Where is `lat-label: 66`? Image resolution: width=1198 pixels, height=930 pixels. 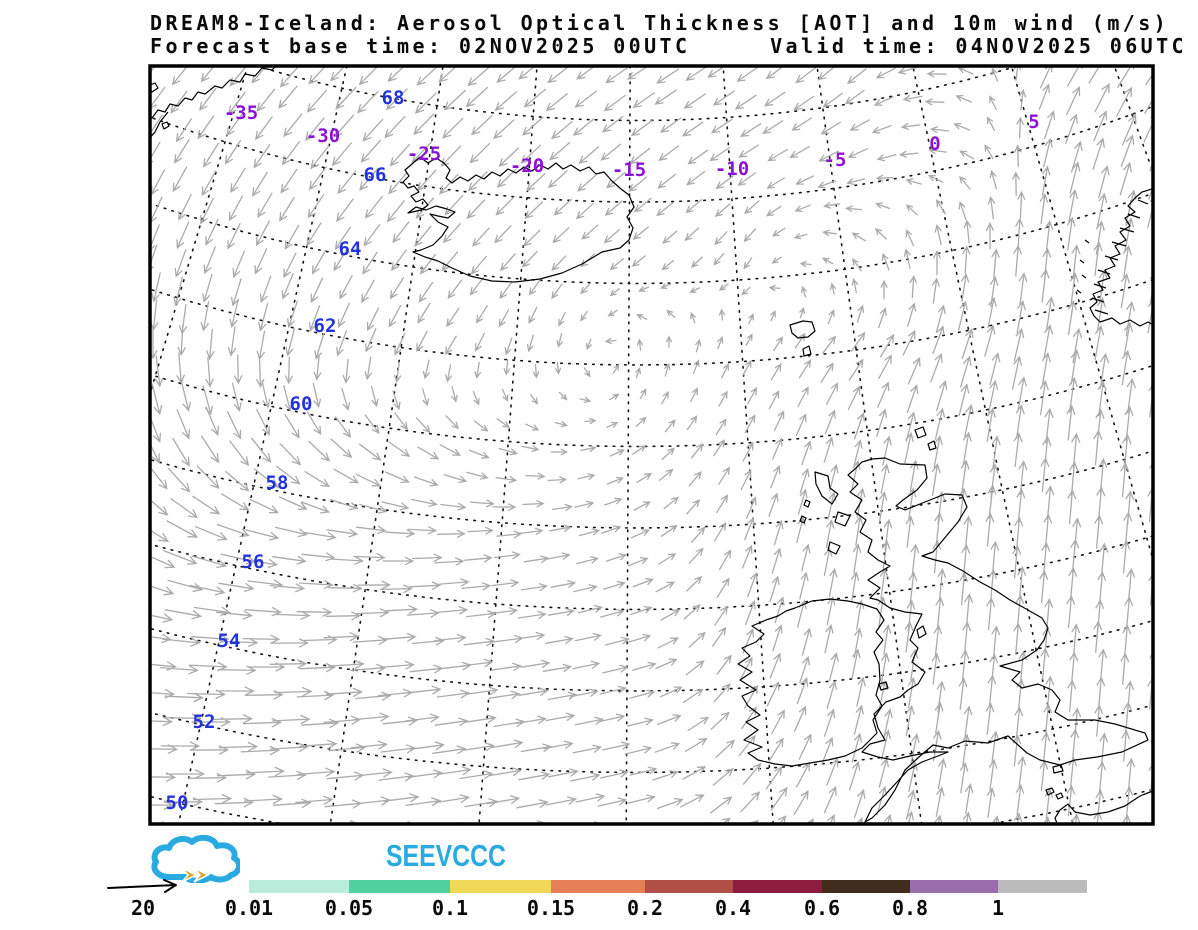 lat-label: 66 is located at coordinates (375, 175).